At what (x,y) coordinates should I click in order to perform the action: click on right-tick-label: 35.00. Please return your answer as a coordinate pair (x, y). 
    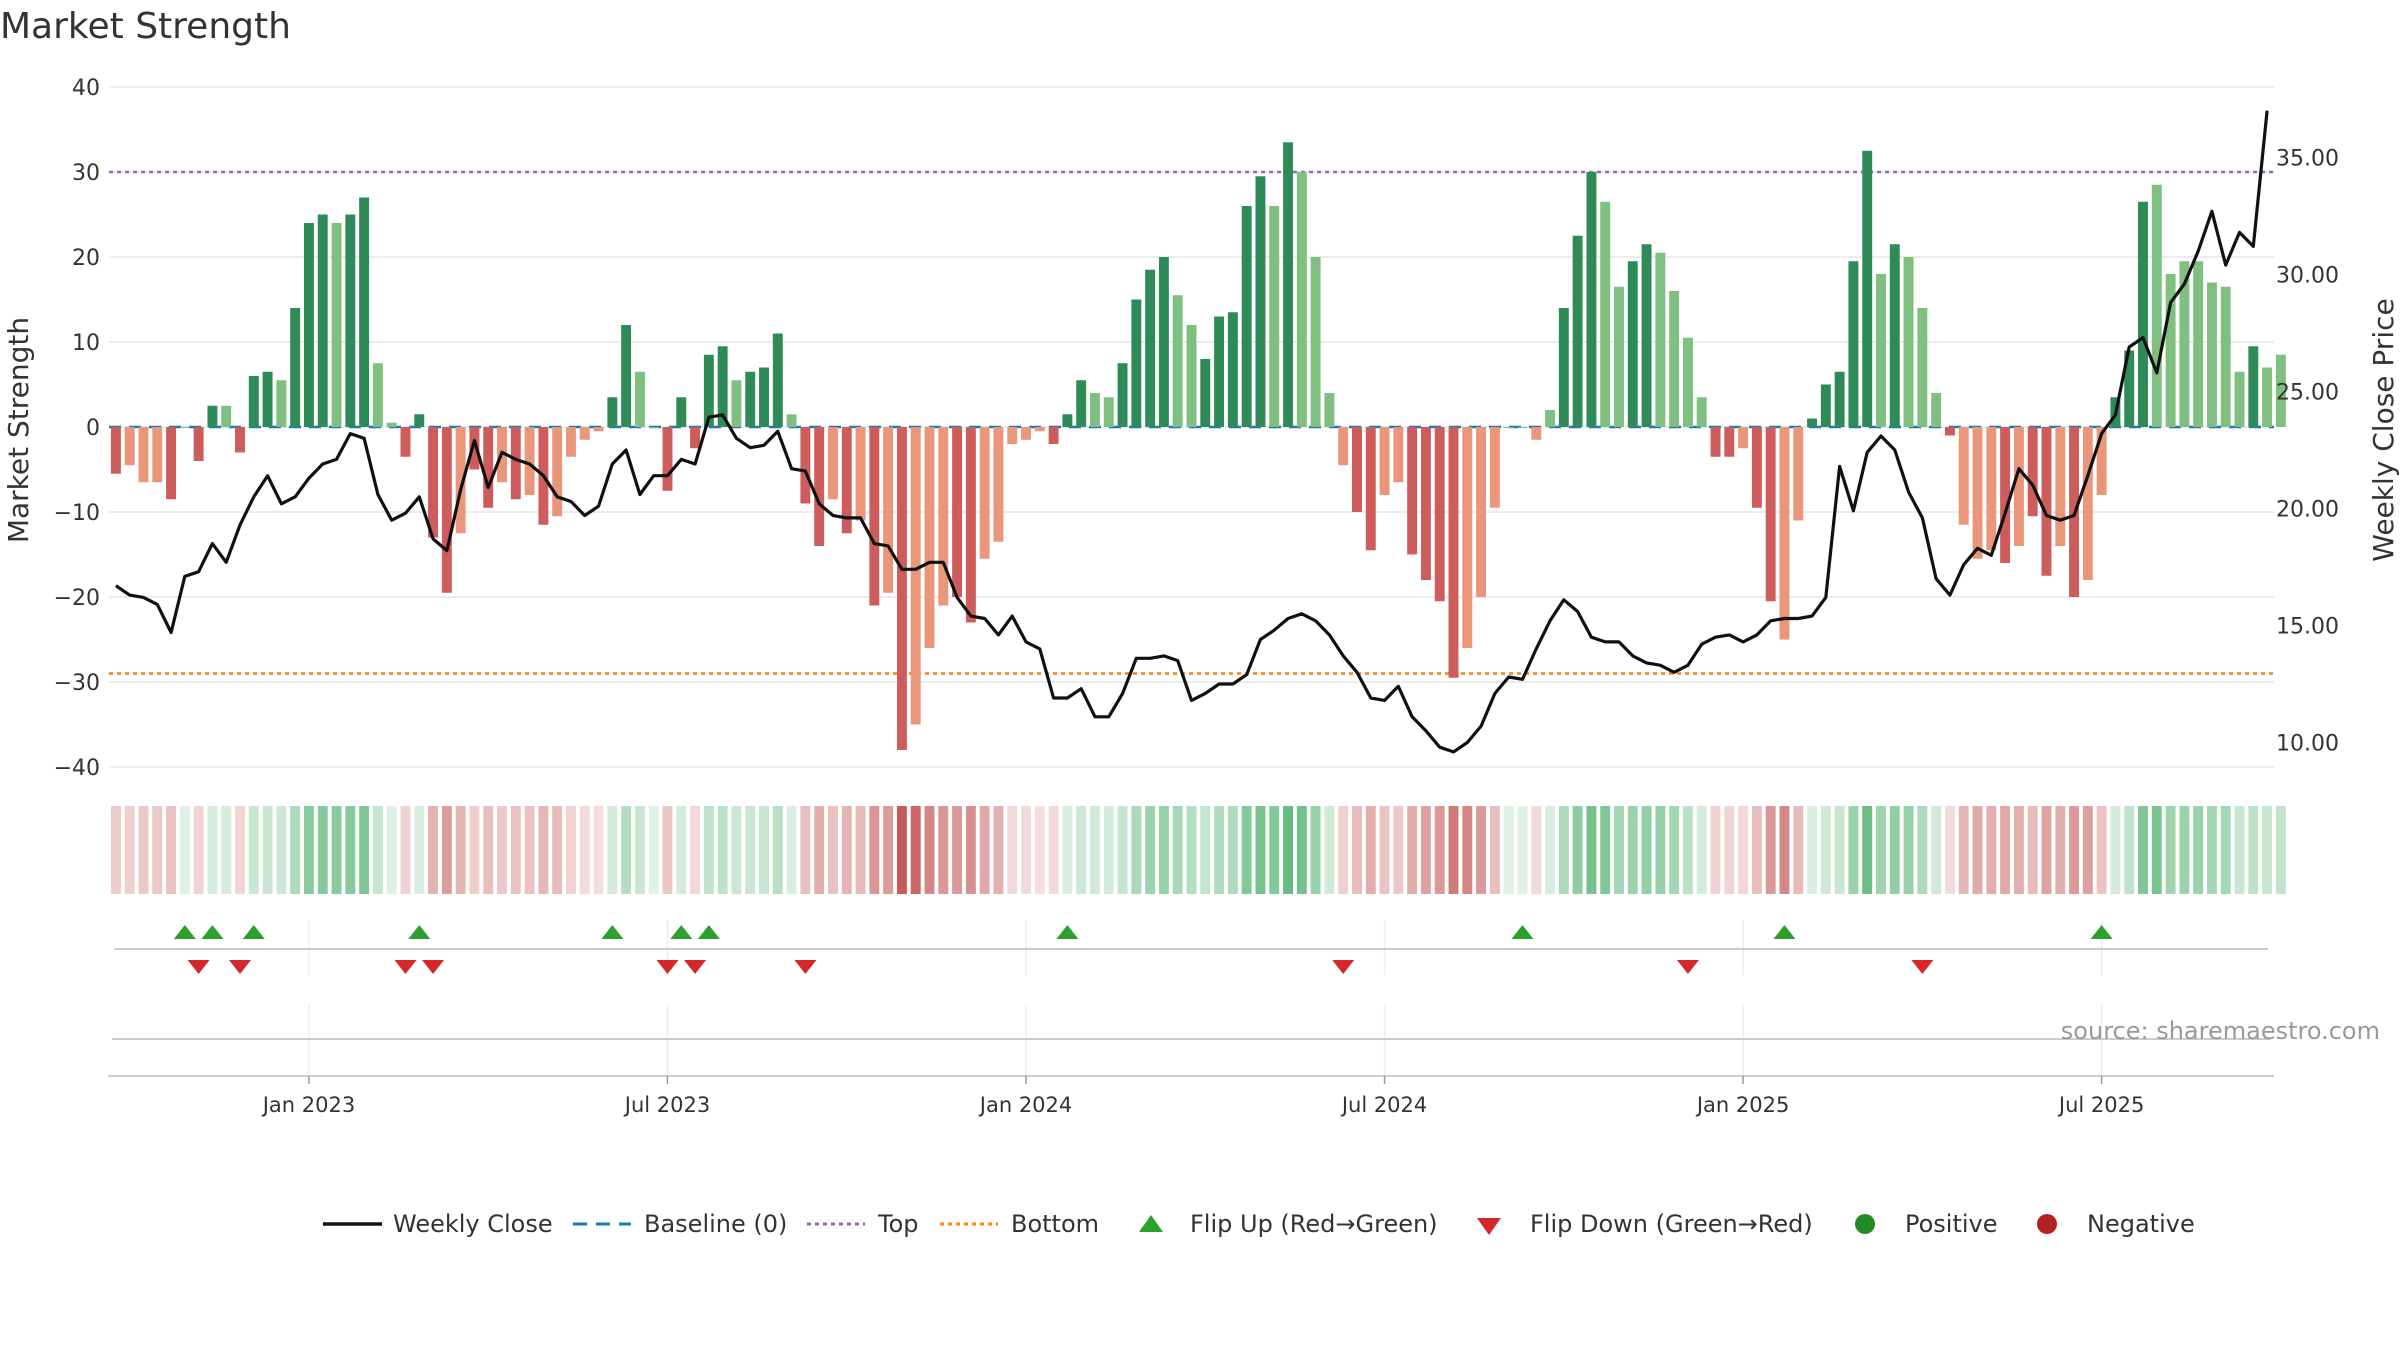
    Looking at the image, I should click on (2307, 159).